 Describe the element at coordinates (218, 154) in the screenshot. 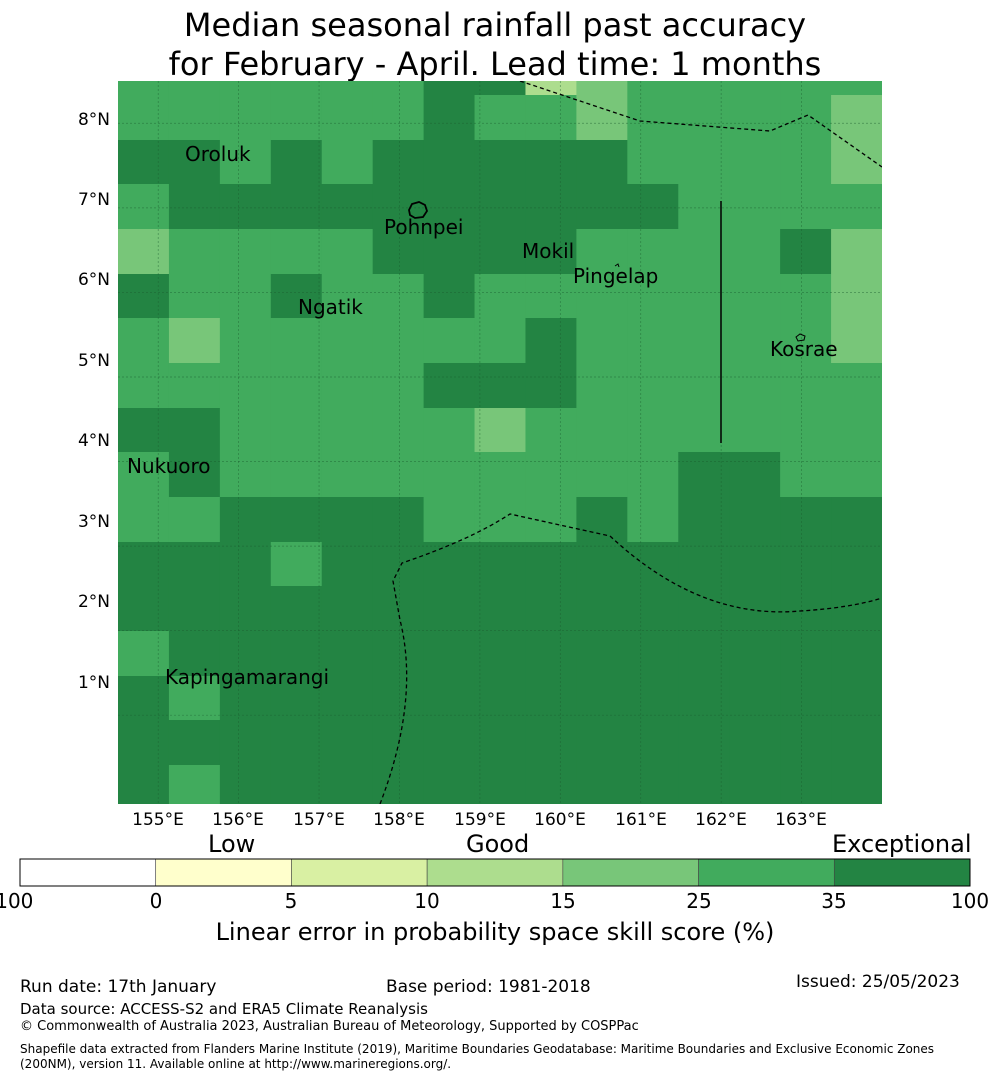

I see `place-label-oroluk: Oroluk` at that location.